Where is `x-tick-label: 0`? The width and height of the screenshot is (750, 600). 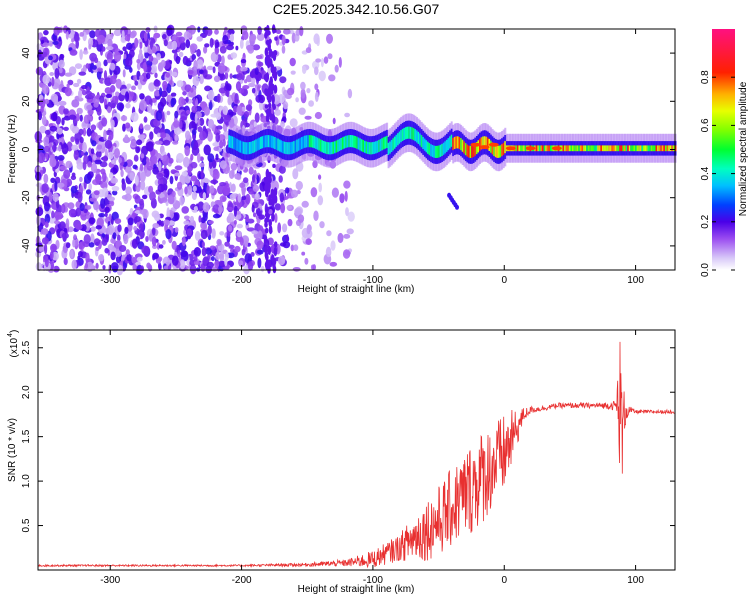
x-tick-label: 0 is located at coordinates (504, 280).